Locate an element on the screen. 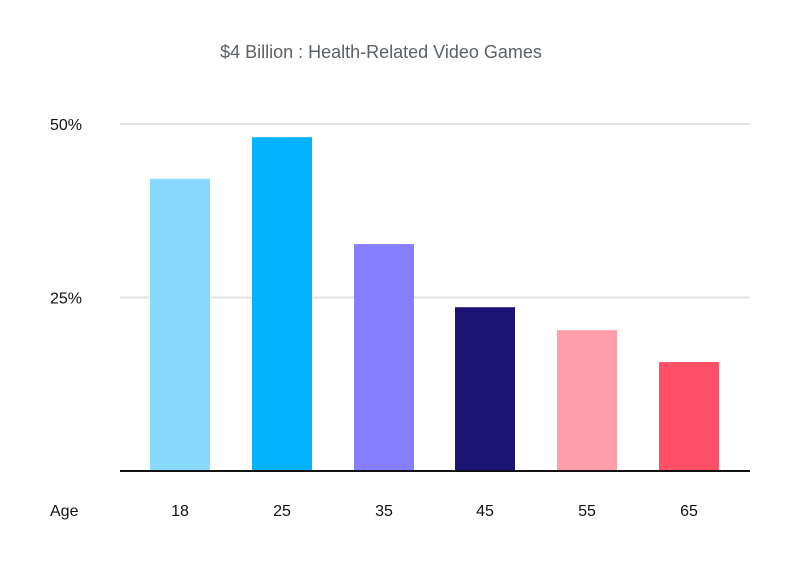 Image resolution: width=800 pixels, height=580 pixels. chart-title: $4 Billion : Health-Related Video Games is located at coordinates (381, 52).